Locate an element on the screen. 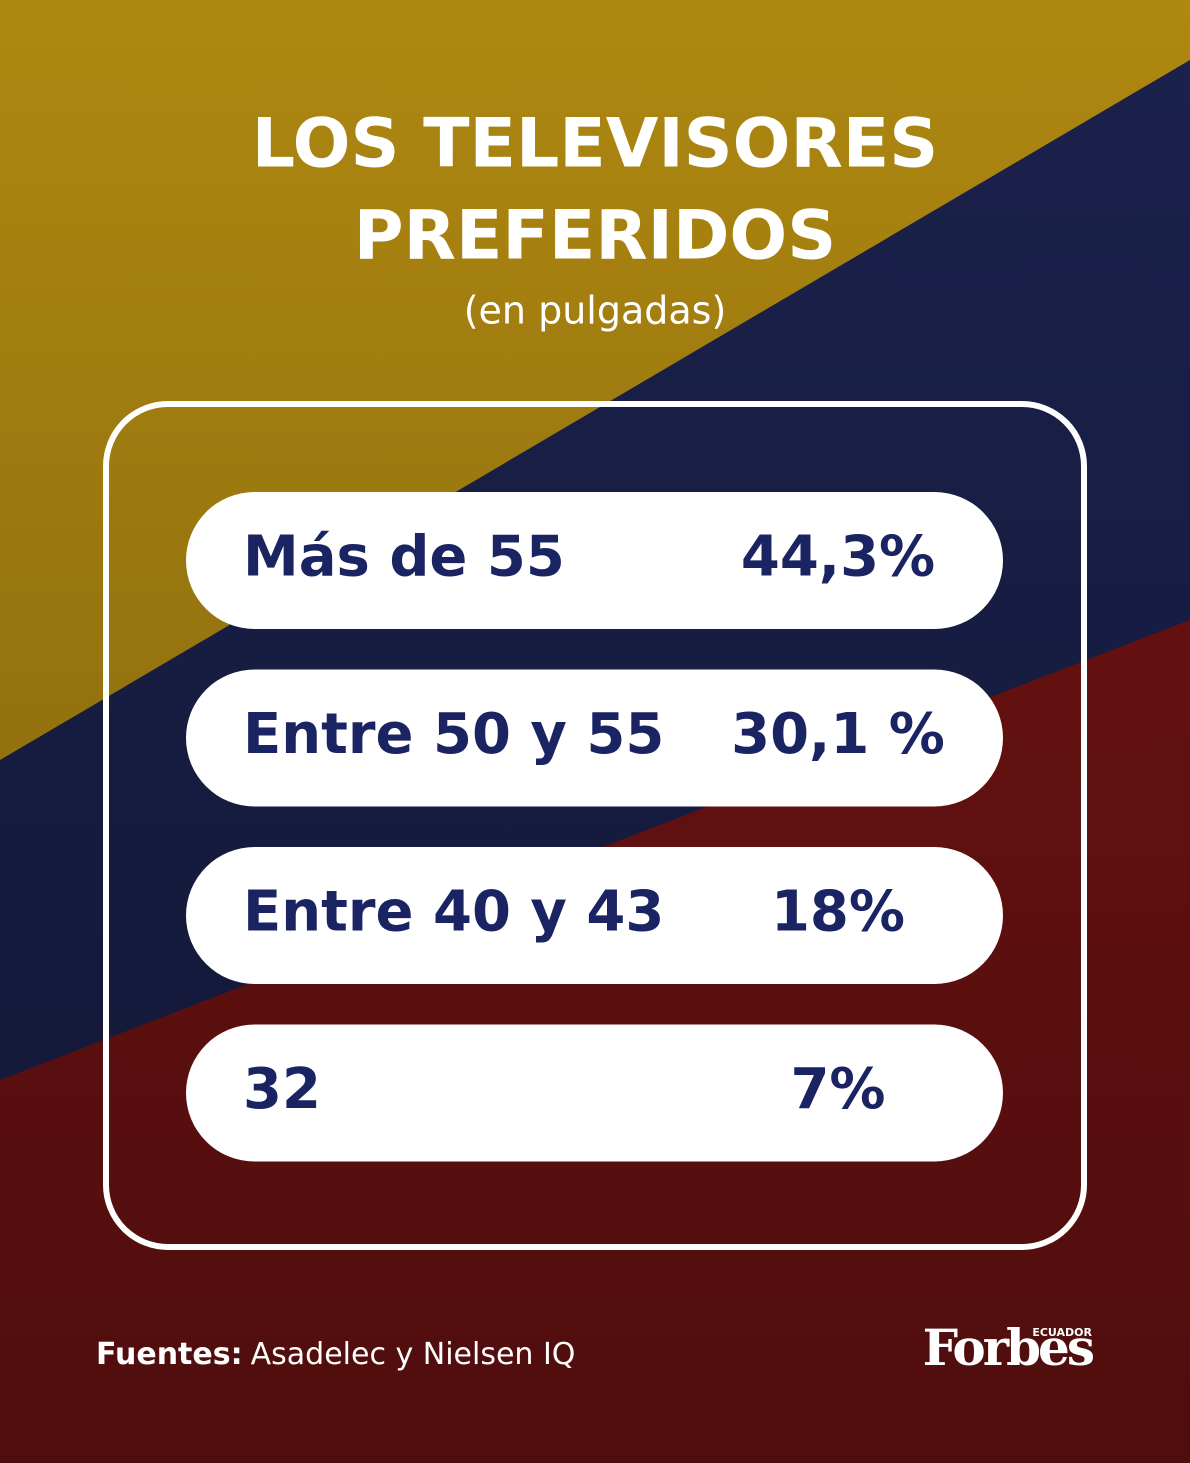  title-line: LOS TELEVISORES is located at coordinates (595, 144).